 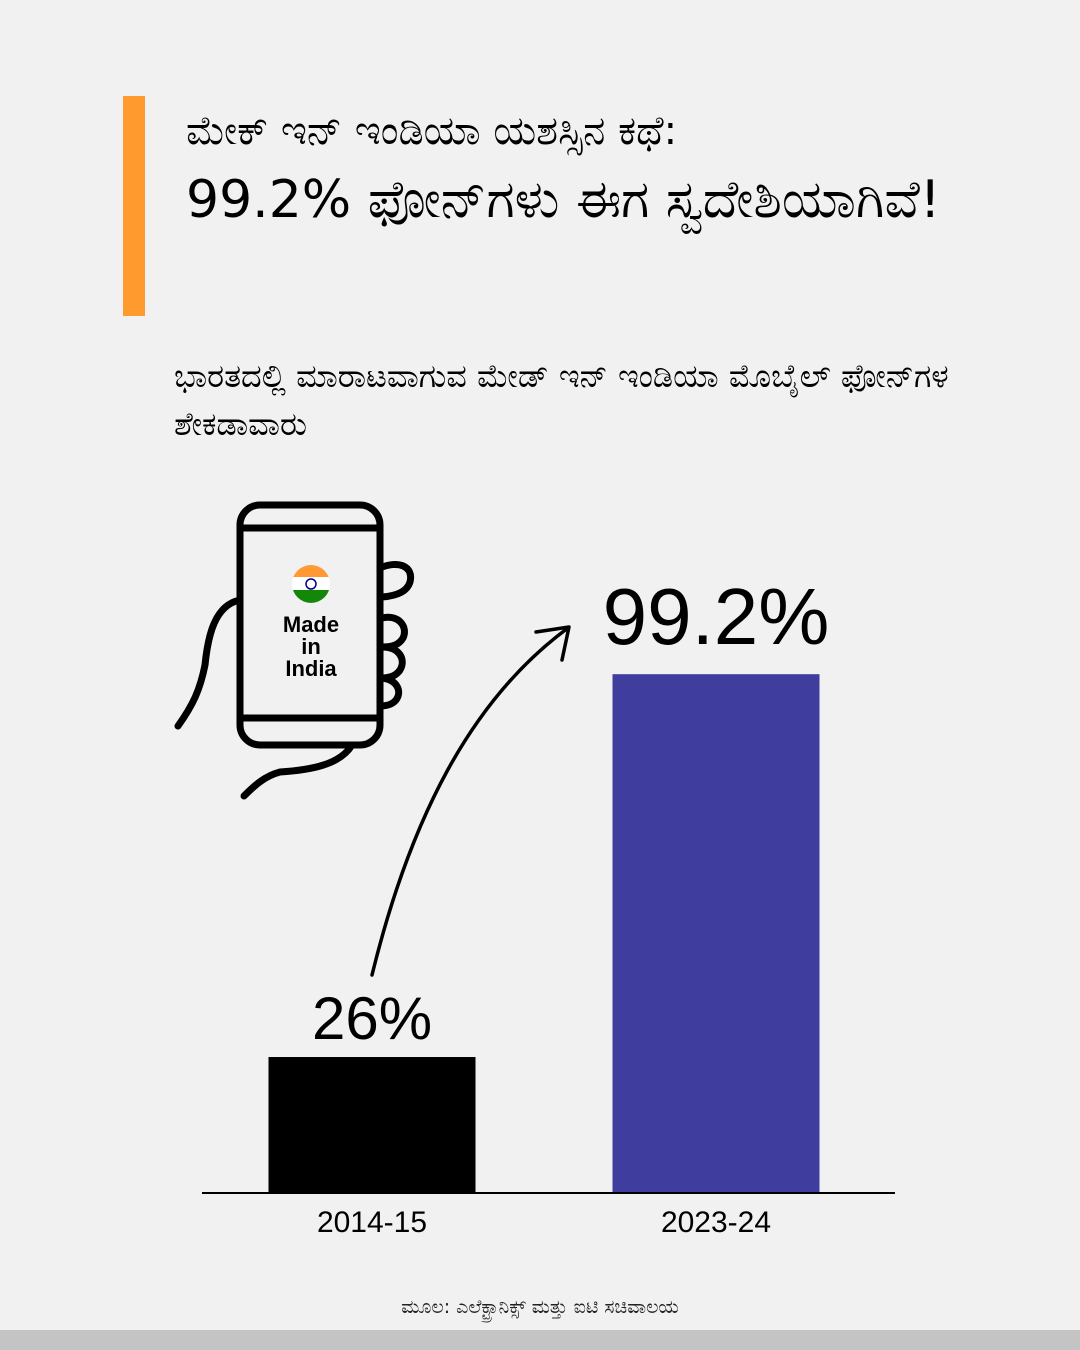 What do you see at coordinates (716, 1222) in the screenshot?
I see `x-tick-2023-24: 2023-24` at bounding box center [716, 1222].